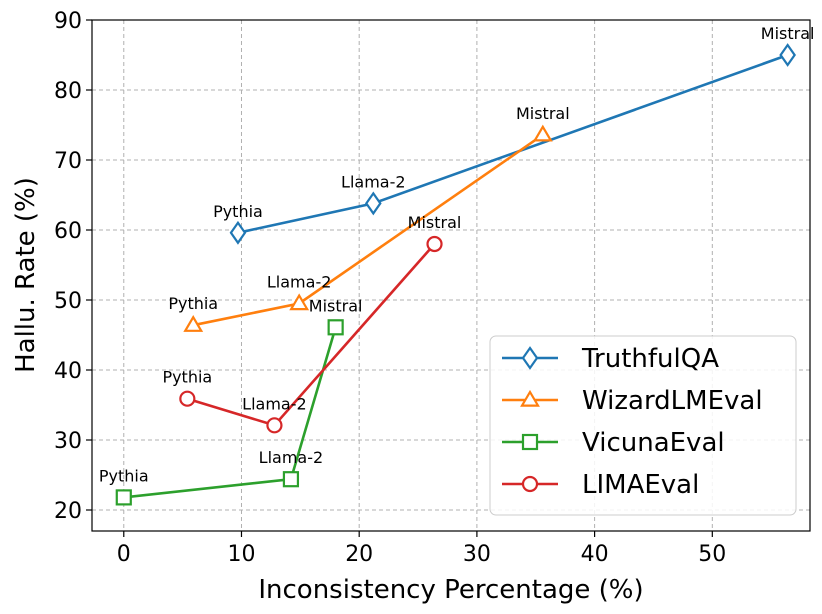  I want to click on legend-label: TruthfulQA, so click(650, 359).